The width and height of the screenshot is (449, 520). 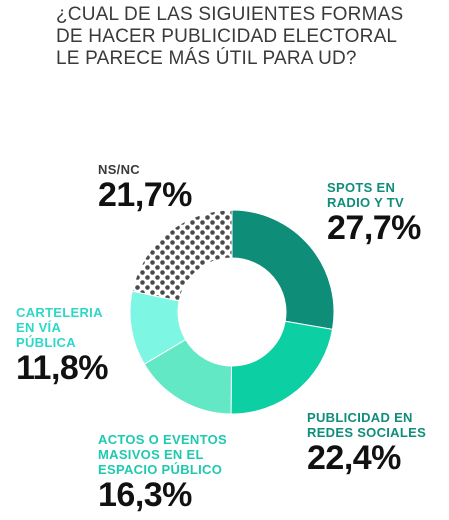 I want to click on label-actos-value: 16,3%, so click(x=145, y=495).